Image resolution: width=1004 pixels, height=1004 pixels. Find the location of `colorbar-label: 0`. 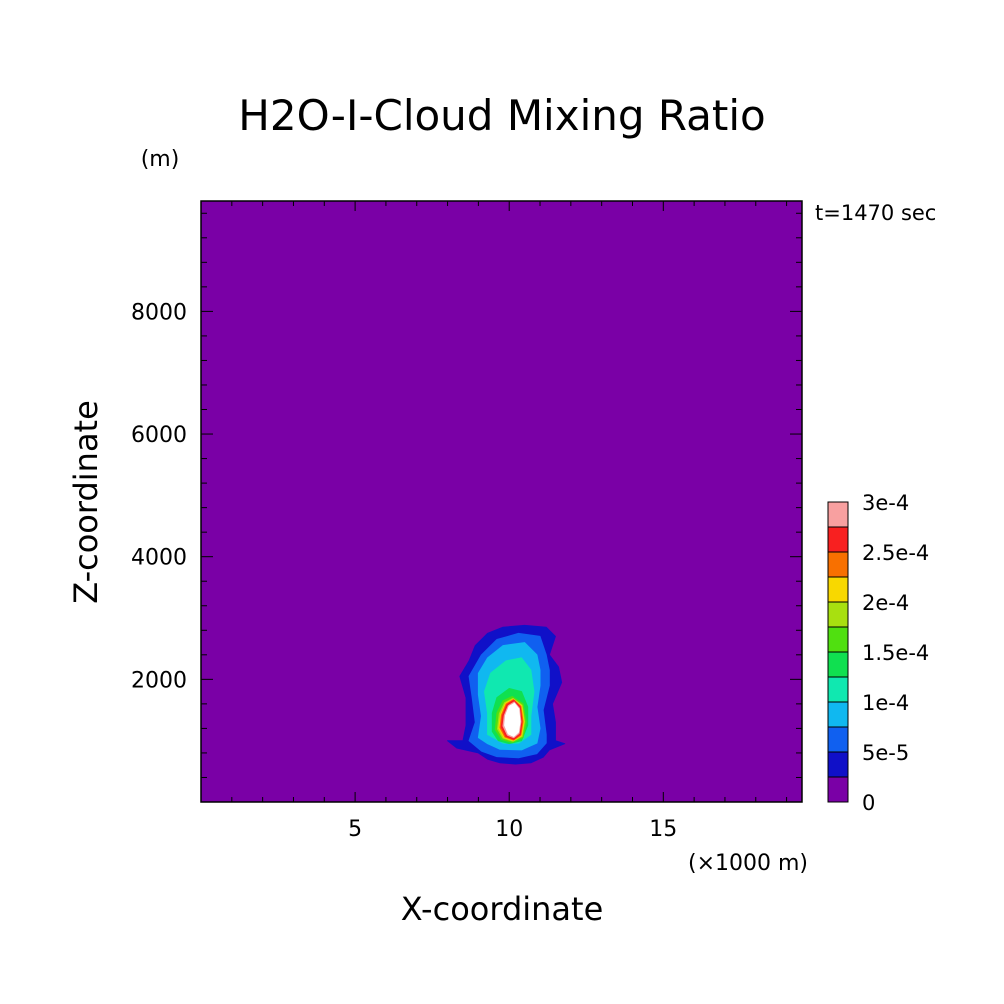

colorbar-label: 0 is located at coordinates (868, 803).